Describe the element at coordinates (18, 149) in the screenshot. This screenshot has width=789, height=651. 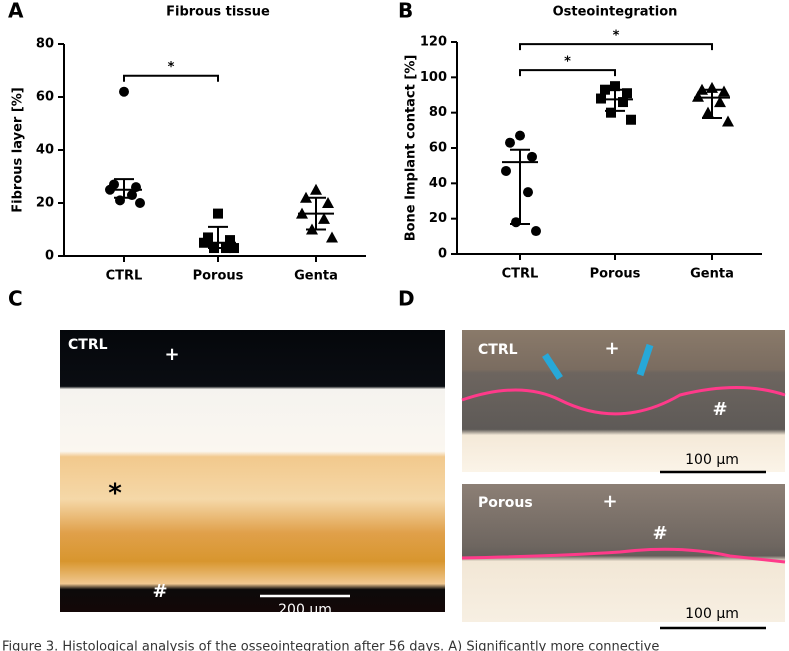
I see `y-axis-label: Fibrous layer [%]` at that location.